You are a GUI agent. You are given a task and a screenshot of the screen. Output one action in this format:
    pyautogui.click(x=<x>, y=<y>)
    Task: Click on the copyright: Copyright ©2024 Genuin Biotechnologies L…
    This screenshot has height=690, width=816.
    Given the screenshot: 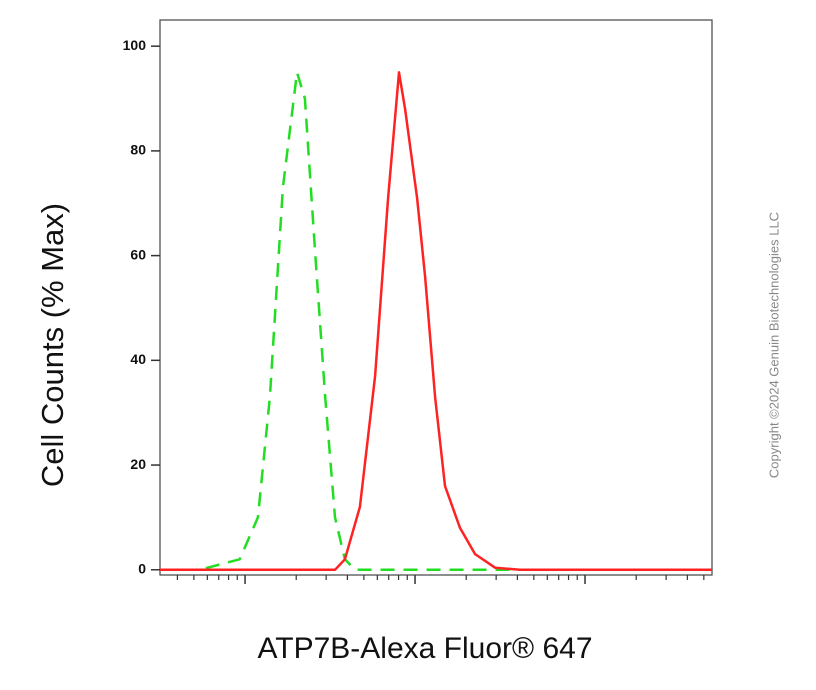 What is the action you would take?
    pyautogui.click(x=773, y=345)
    